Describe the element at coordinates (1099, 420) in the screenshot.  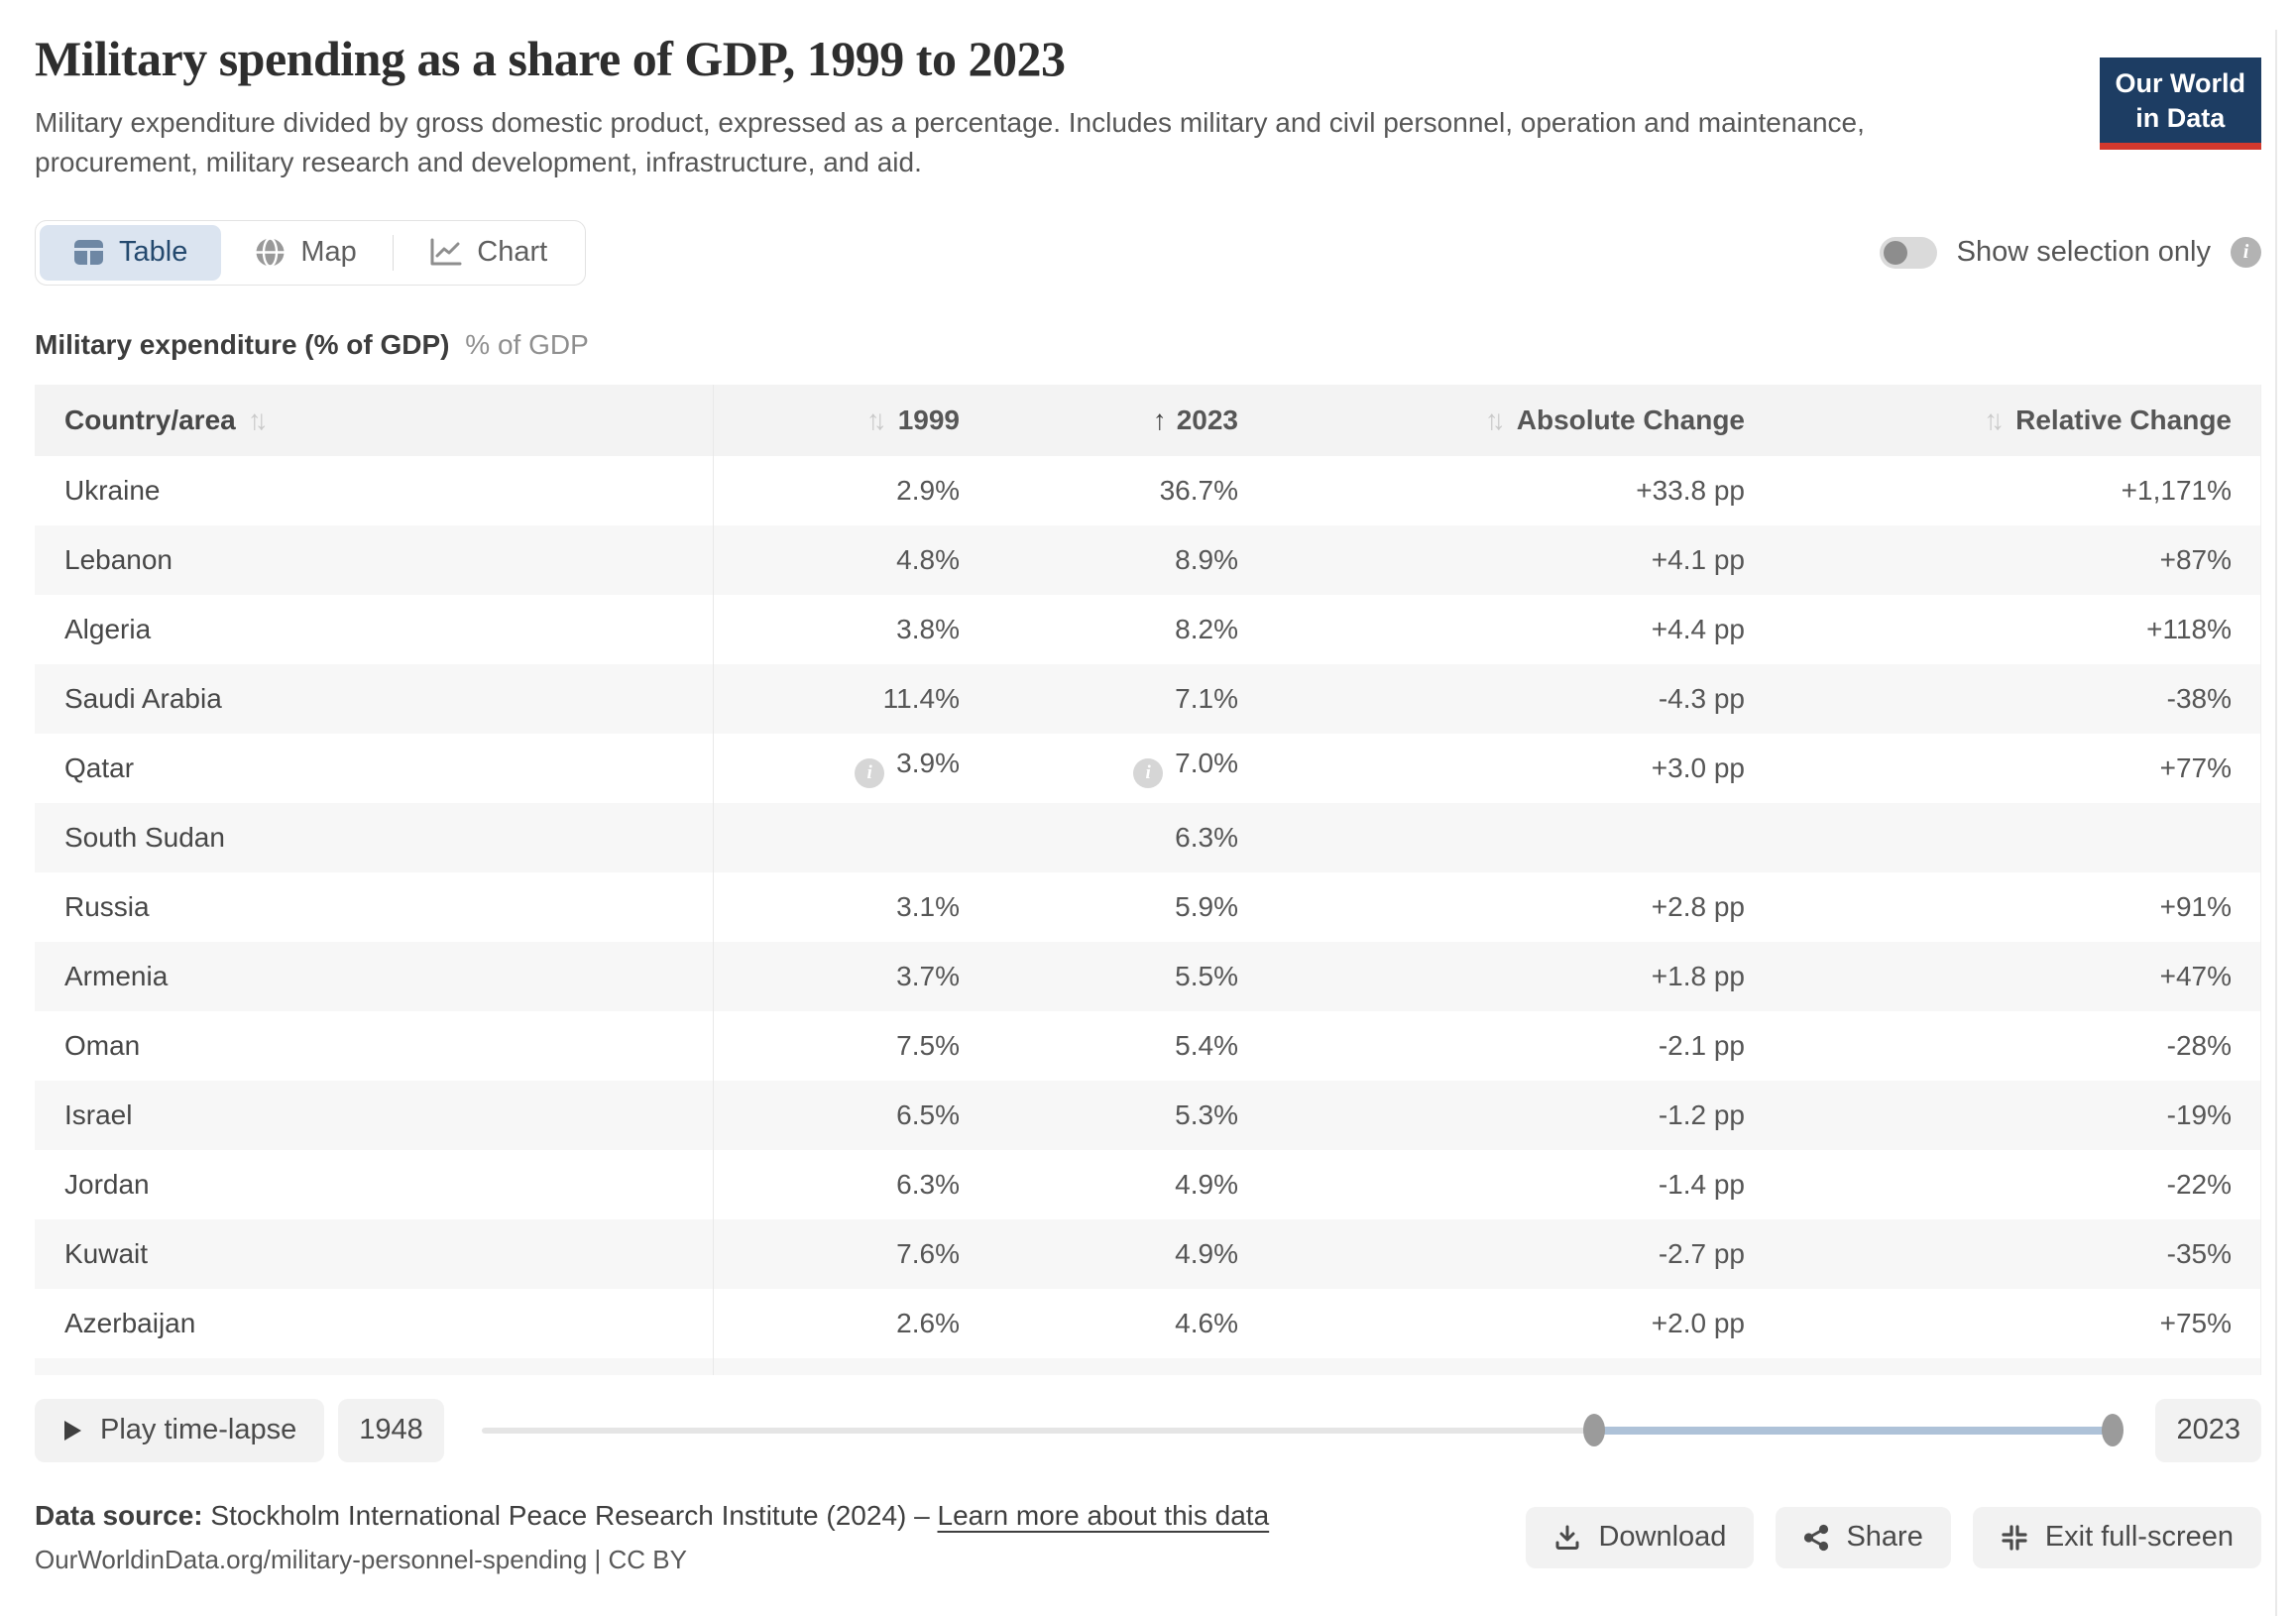
I see `column-header-2023: ↑ 2023` at that location.